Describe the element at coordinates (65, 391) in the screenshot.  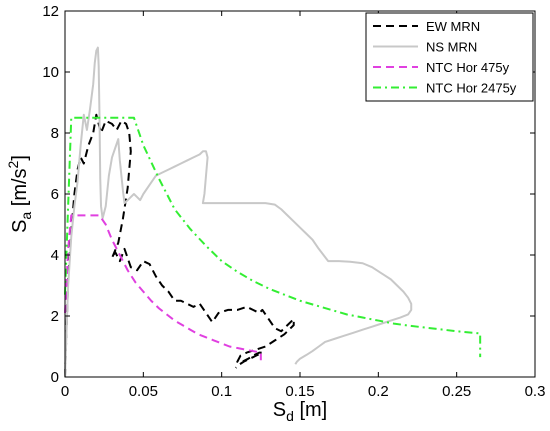
I see `x-tick-label: 0` at that location.